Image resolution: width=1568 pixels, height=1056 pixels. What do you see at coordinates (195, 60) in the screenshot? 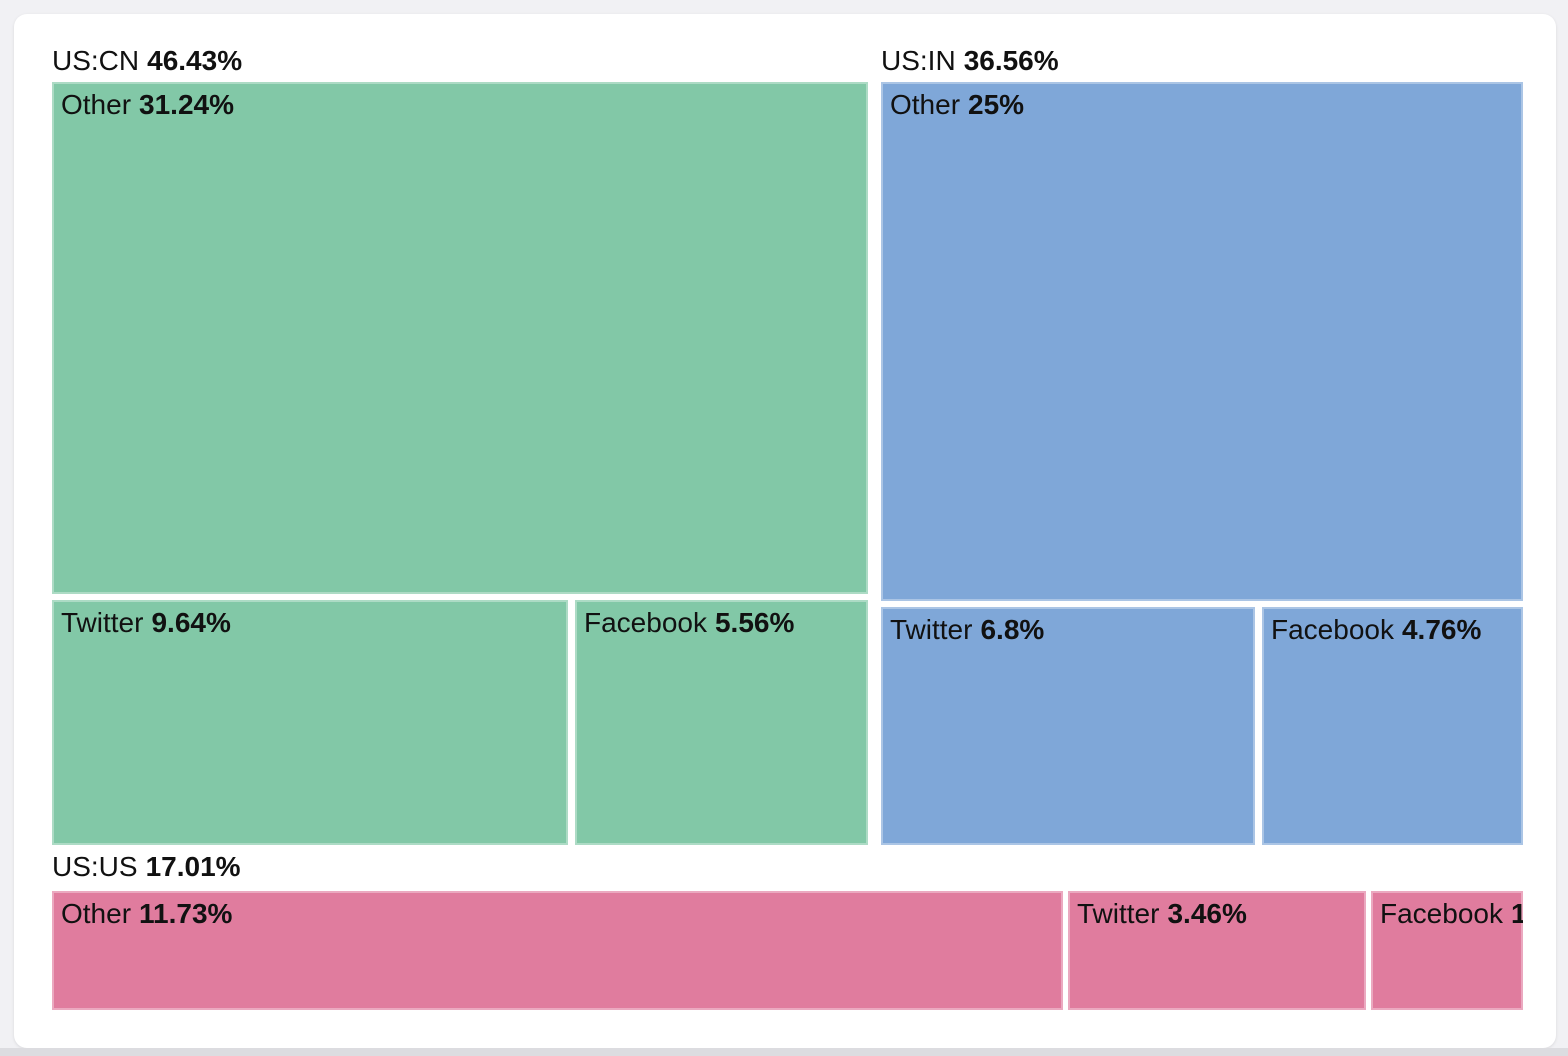
I see `group-value: 46.43%` at bounding box center [195, 60].